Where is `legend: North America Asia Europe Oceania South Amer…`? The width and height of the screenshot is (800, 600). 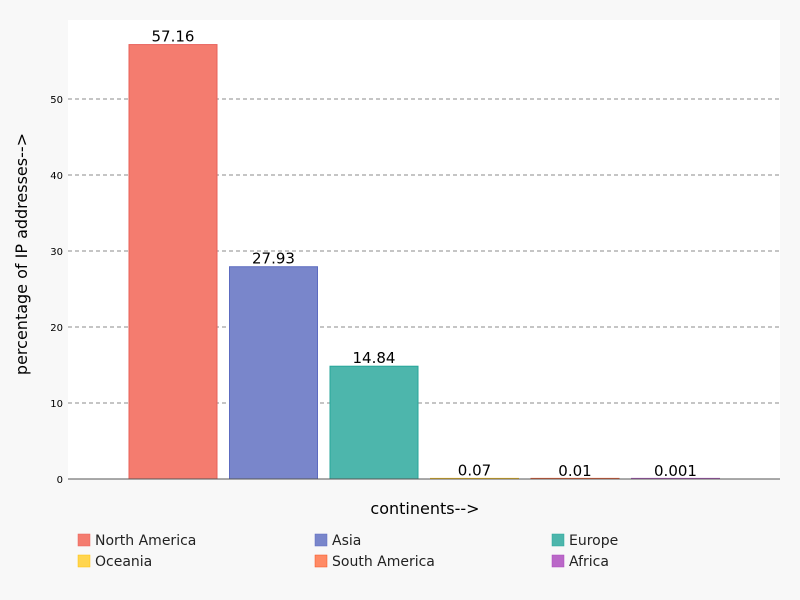
legend: North America Asia Europe Oceania South Amer… is located at coordinates (347, 551).